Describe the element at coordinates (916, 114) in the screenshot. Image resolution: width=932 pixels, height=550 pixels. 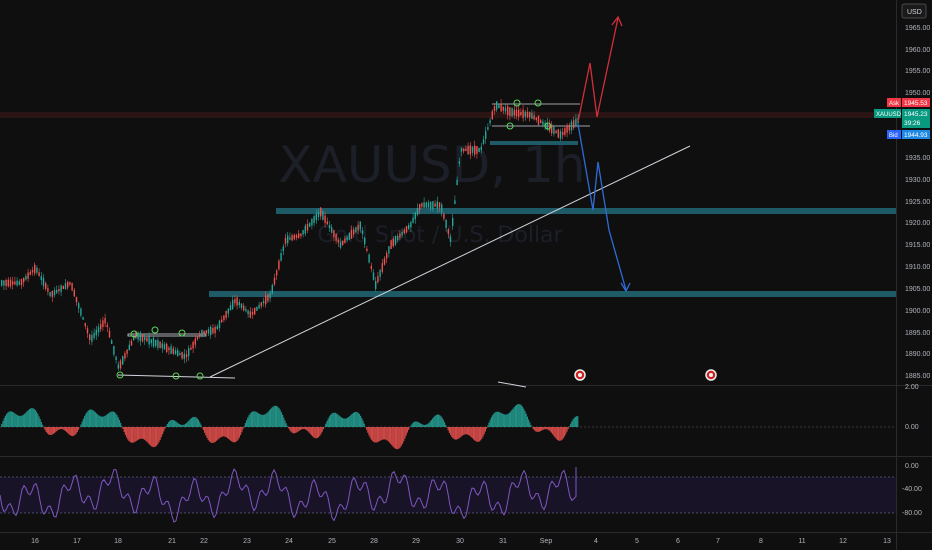
I see `svg-text: 1945.23` at that location.